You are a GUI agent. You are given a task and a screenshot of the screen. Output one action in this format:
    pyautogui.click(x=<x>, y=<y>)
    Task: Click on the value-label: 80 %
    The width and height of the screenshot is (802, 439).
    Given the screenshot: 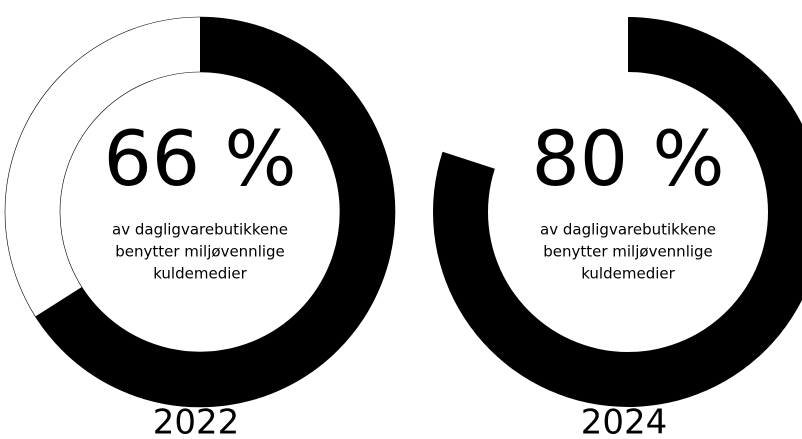 What is the action you would take?
    pyautogui.click(x=627, y=158)
    